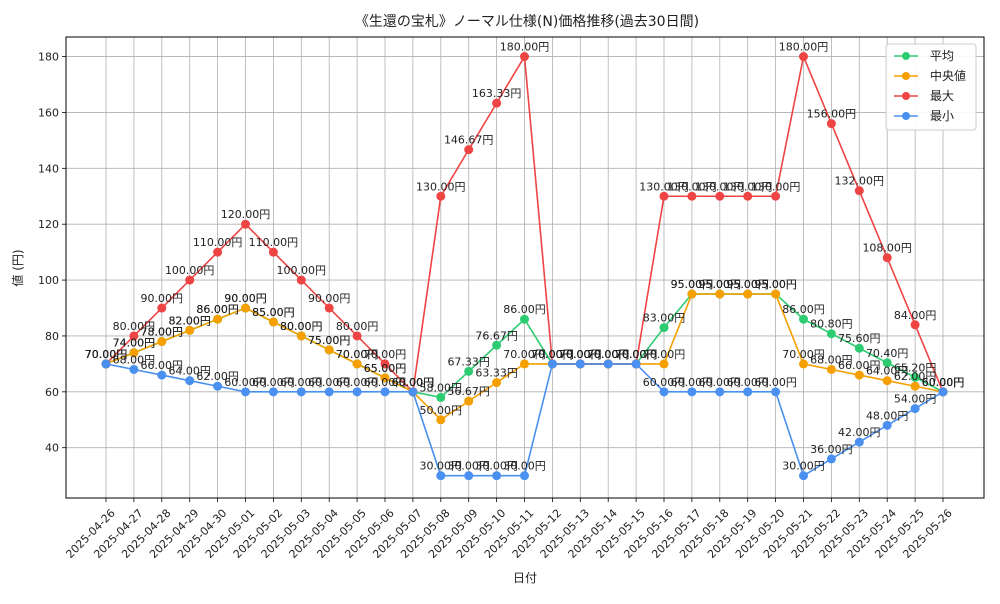 This screenshot has width=1000, height=604. I want to click on y-tick-label: 80, so click(52, 336).